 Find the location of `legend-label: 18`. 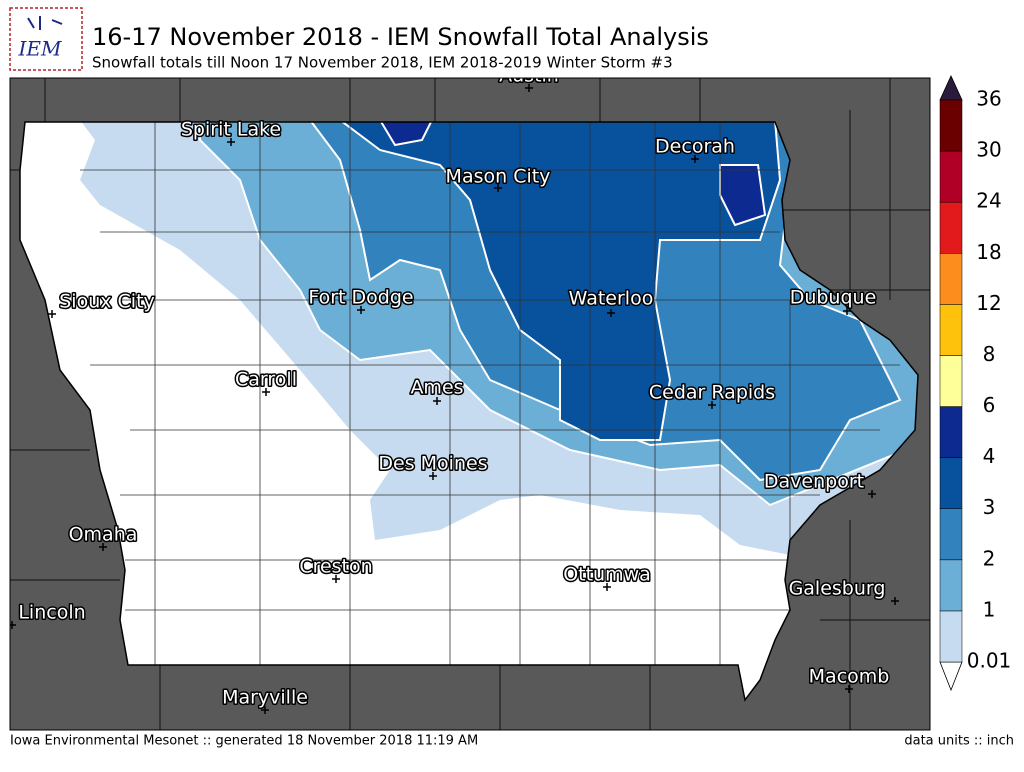

legend-label: 18 is located at coordinates (988, 252).